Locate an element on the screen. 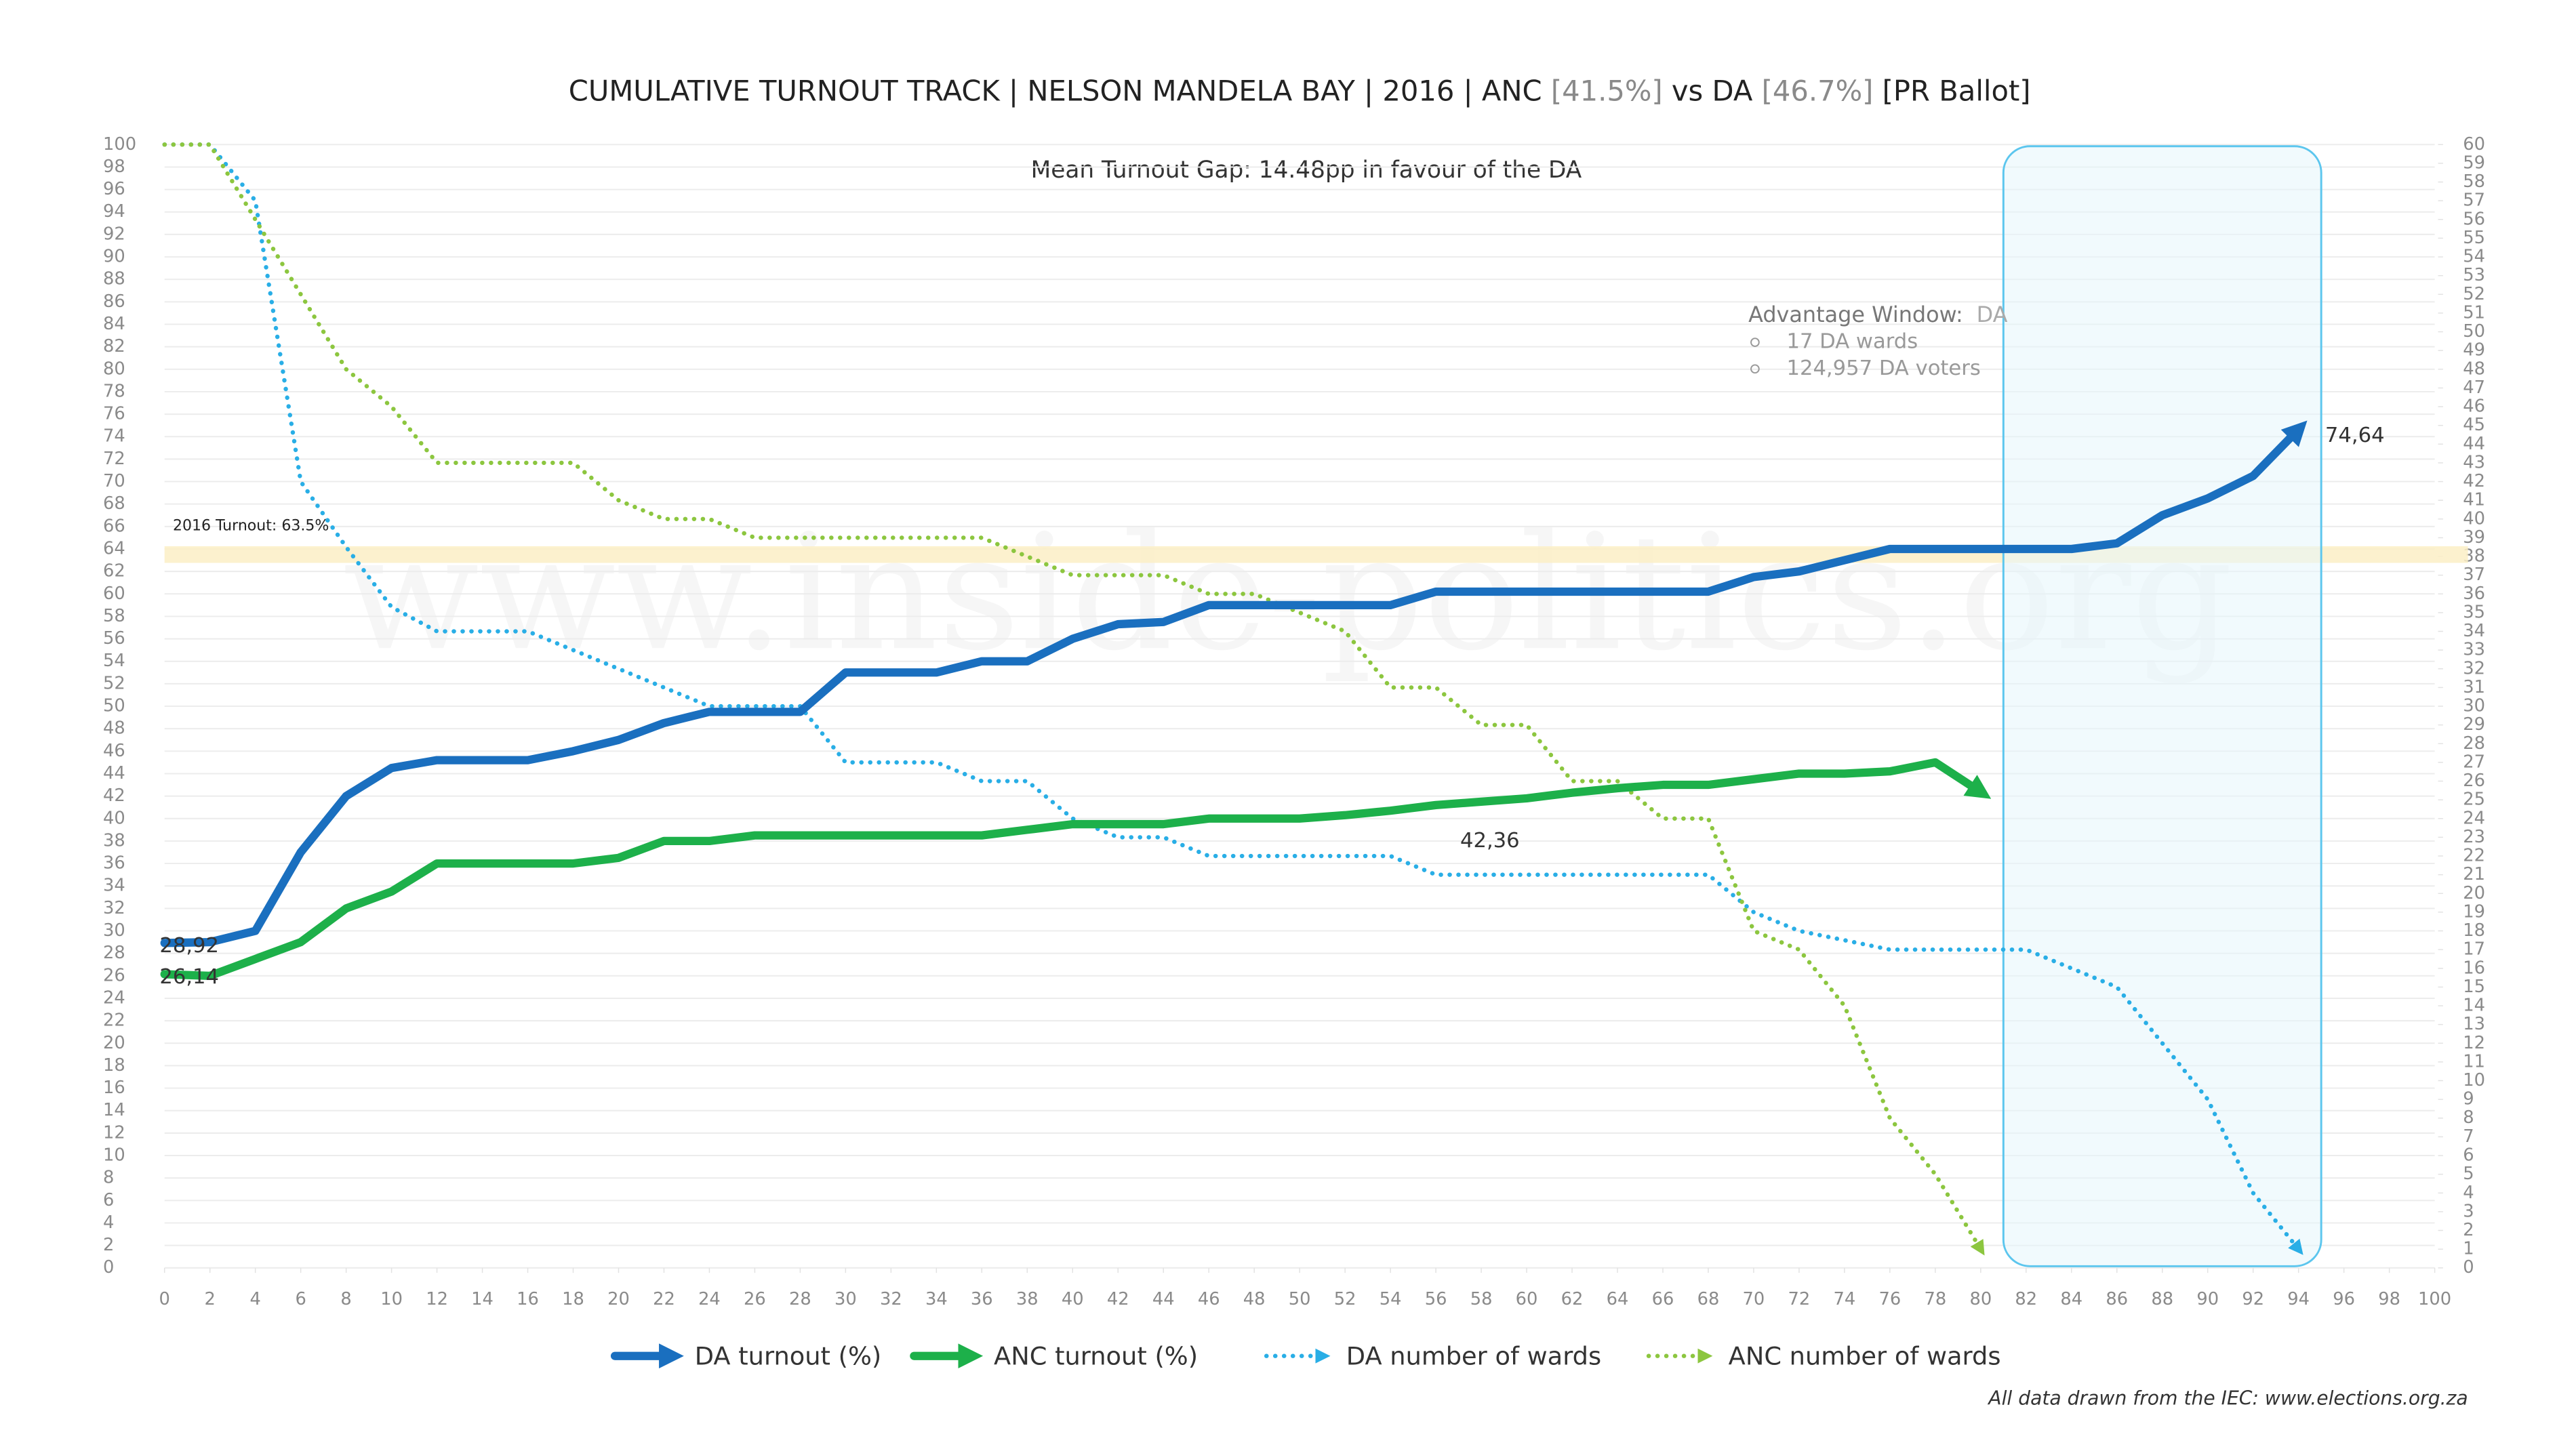 This screenshot has height=1449, width=2576. x-tick-label: 62 is located at coordinates (1572, 1299).